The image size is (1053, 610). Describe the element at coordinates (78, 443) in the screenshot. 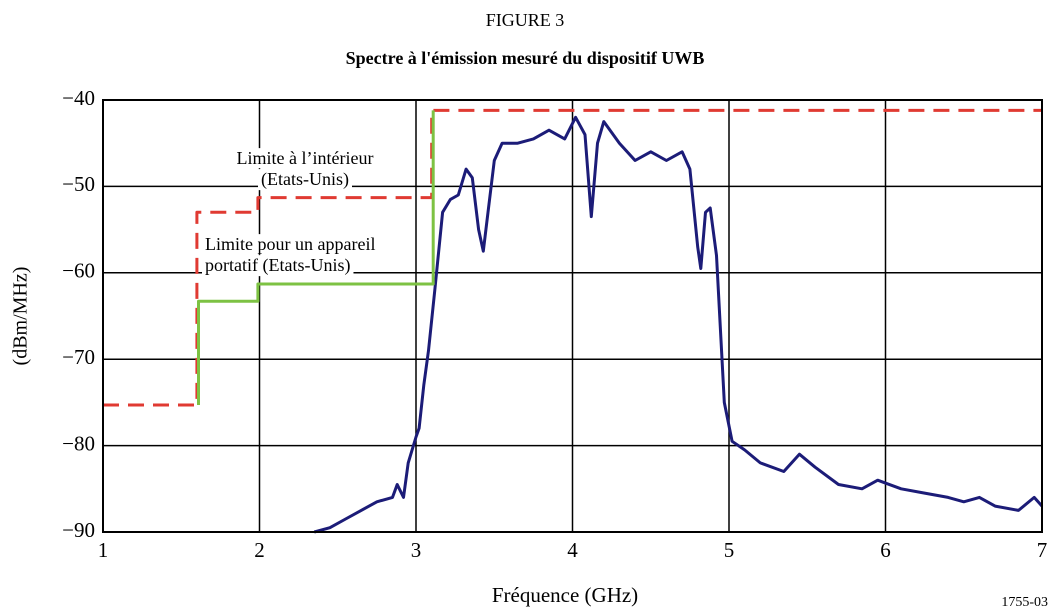

I see `y-tick-label: −80` at that location.